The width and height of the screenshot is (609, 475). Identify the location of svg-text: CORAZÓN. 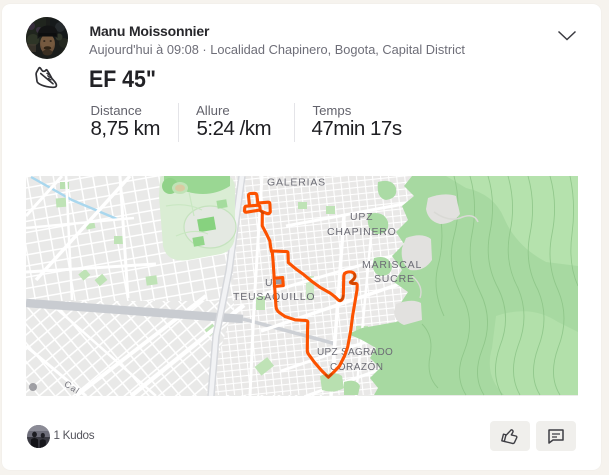
(357, 366).